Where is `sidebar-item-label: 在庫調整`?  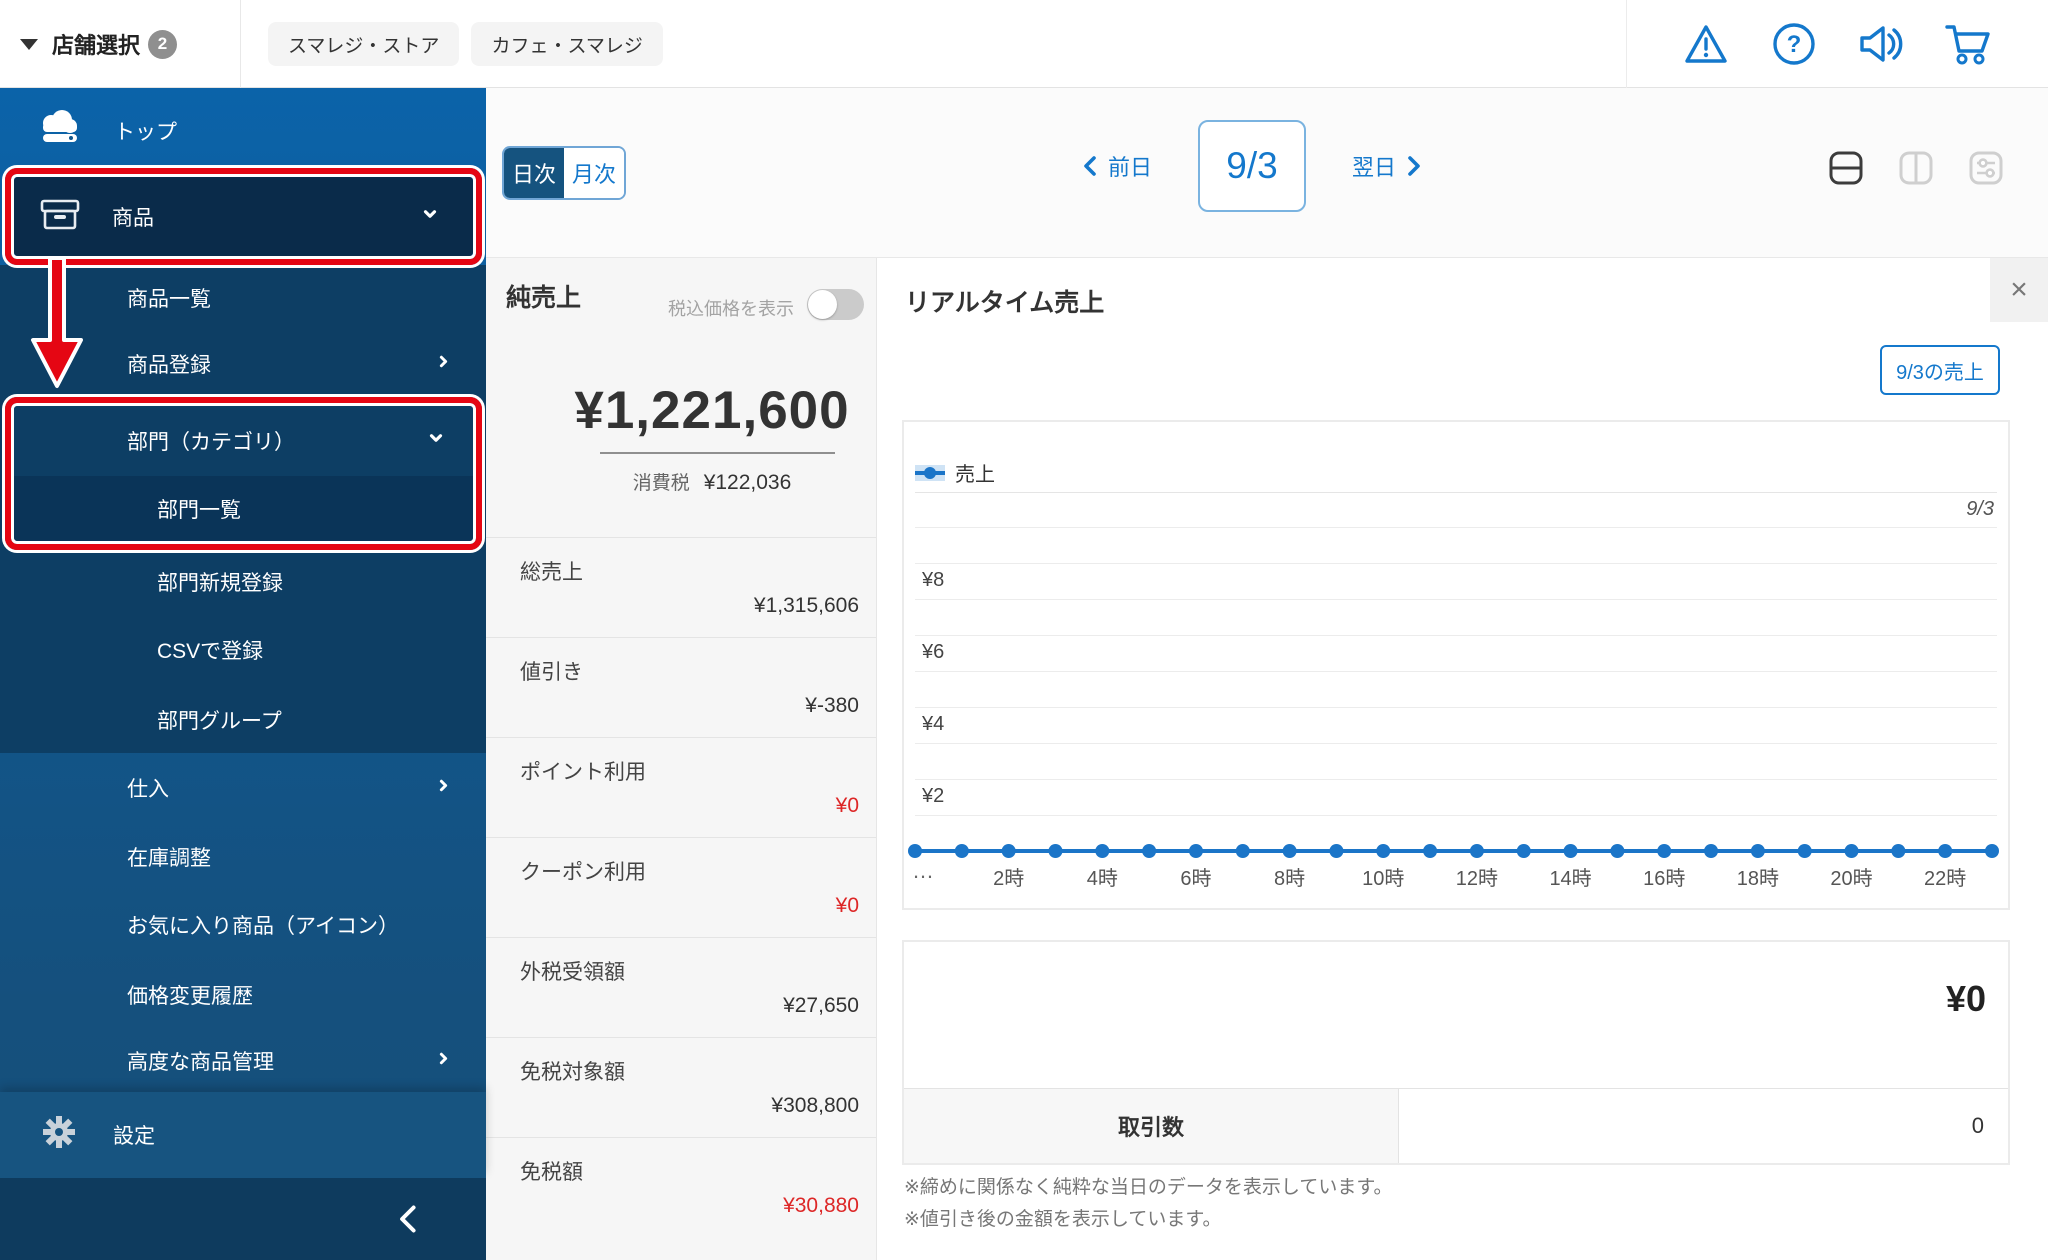 sidebar-item-label: 在庫調整 is located at coordinates (169, 858).